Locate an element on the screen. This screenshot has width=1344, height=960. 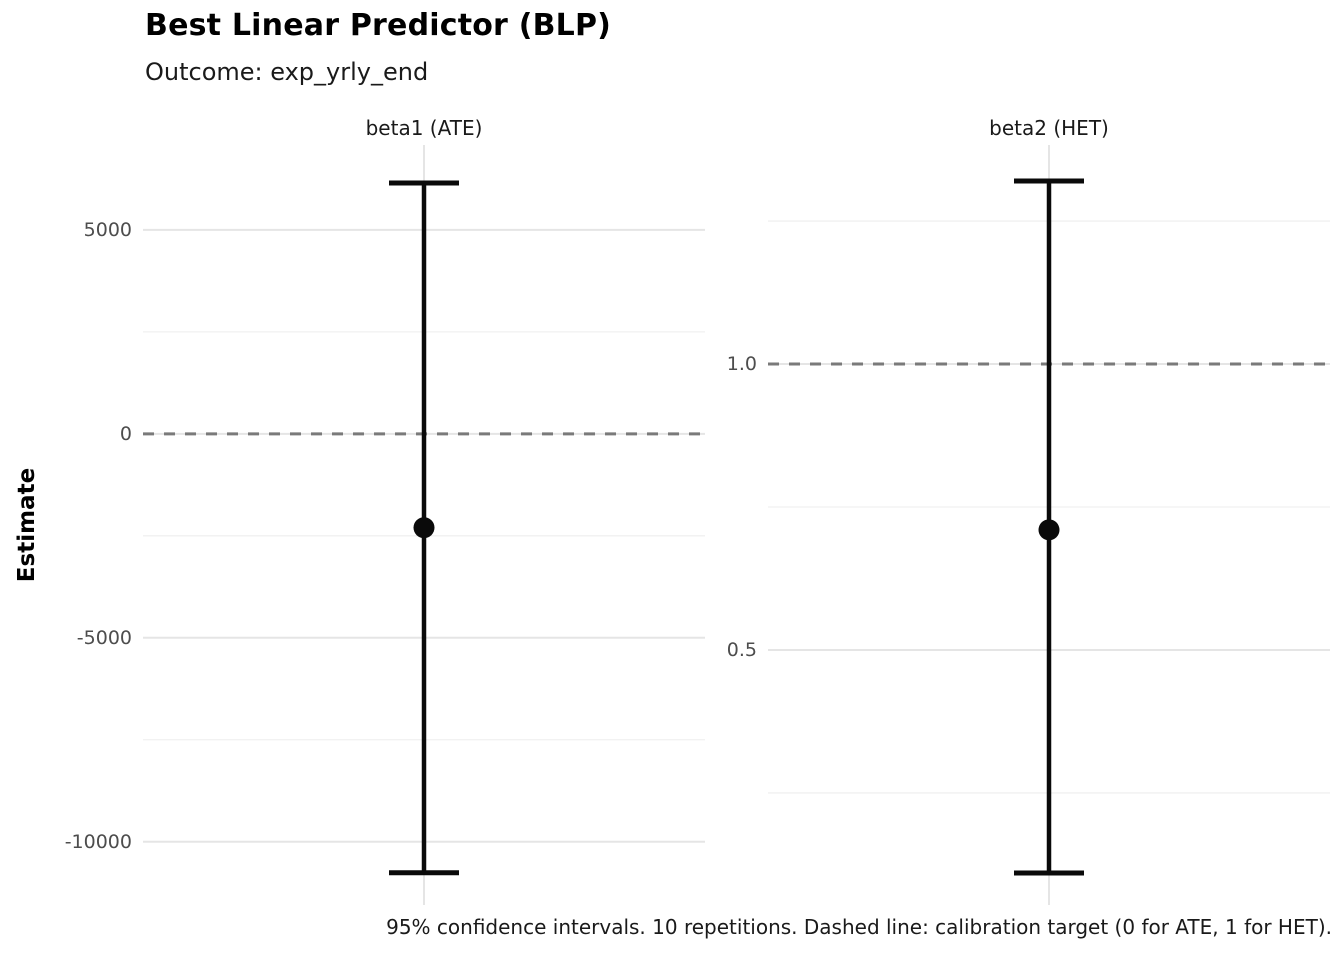
y-tick-label: 0 is located at coordinates (125, 433).